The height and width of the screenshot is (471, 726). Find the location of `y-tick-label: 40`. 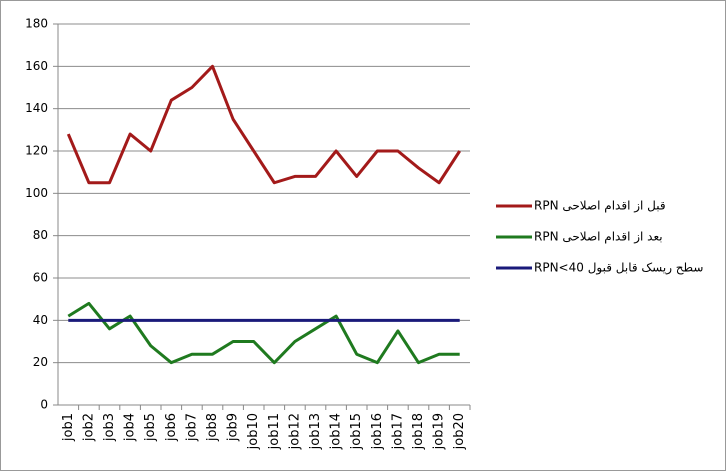

y-tick-label: 40 is located at coordinates (40, 320).